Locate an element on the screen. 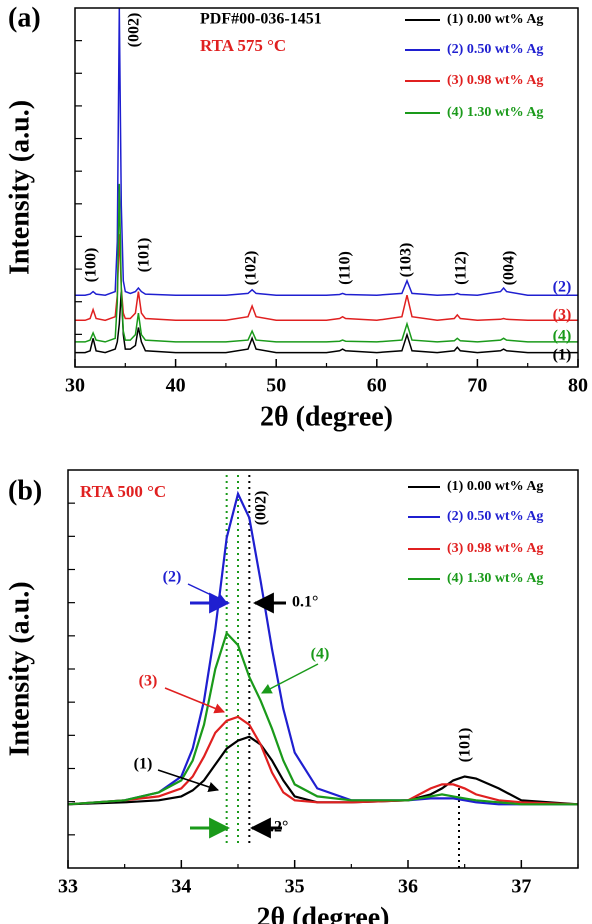  x-tick-label: 30 is located at coordinates (75, 386).